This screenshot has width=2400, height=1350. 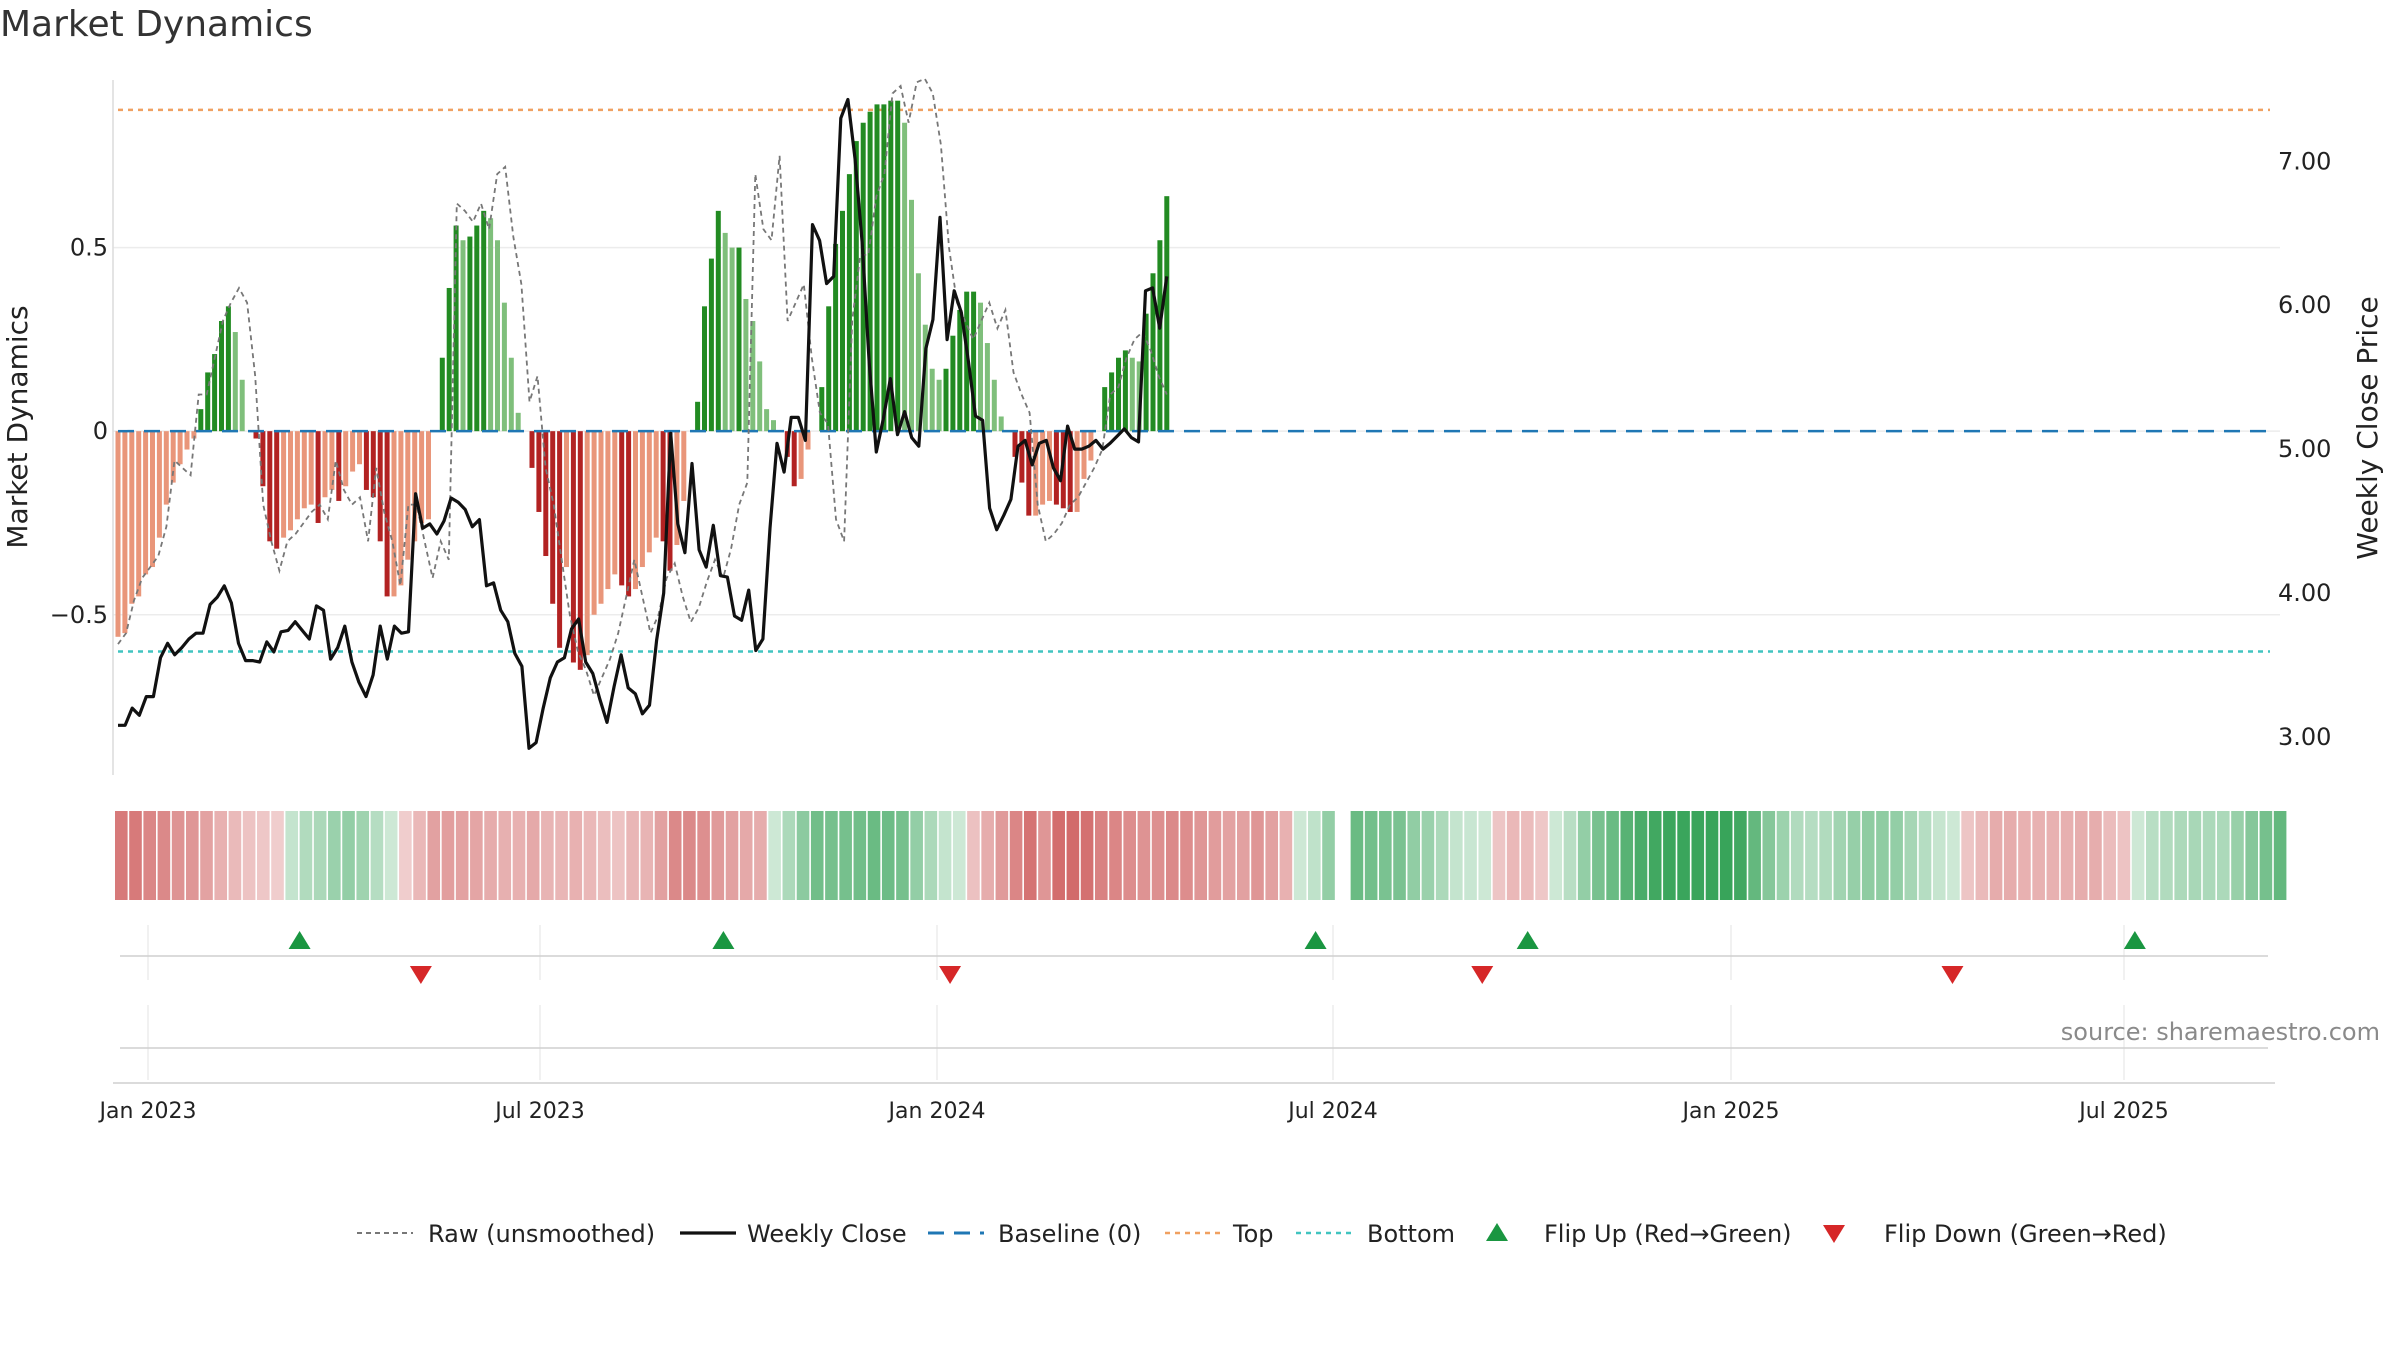 What do you see at coordinates (1201, 855) in the screenshot?
I see `heat-strip` at bounding box center [1201, 855].